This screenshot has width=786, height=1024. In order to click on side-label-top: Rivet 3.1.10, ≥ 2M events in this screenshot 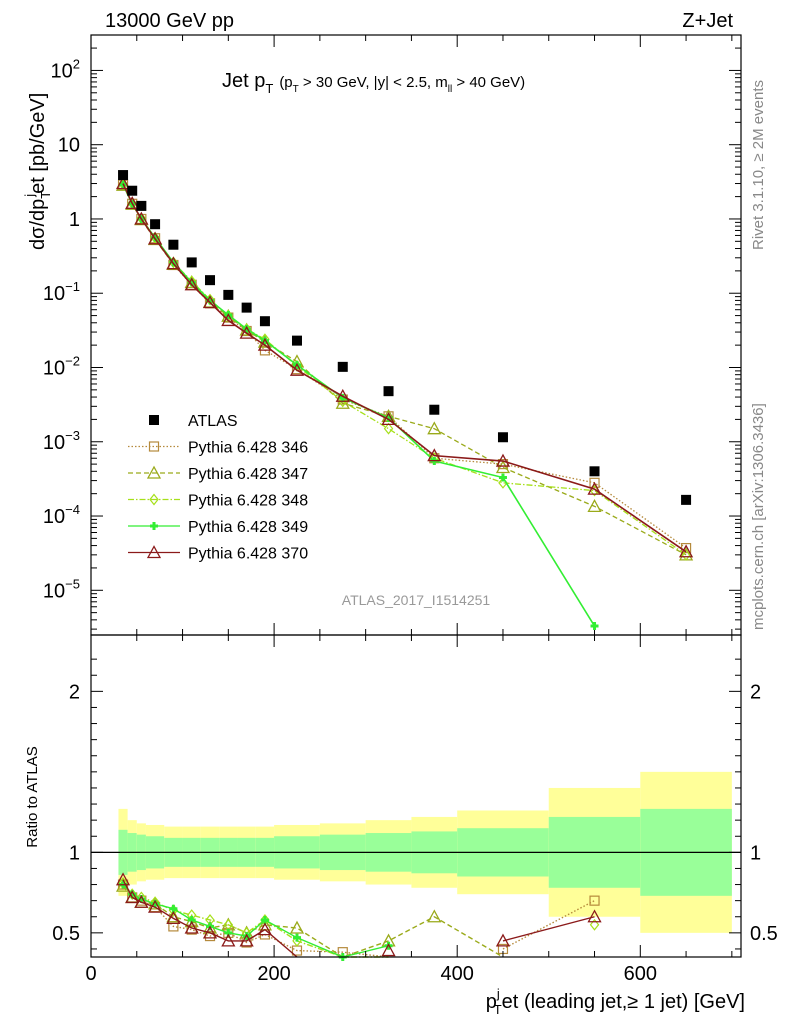, I will do `click(758, 165)`.